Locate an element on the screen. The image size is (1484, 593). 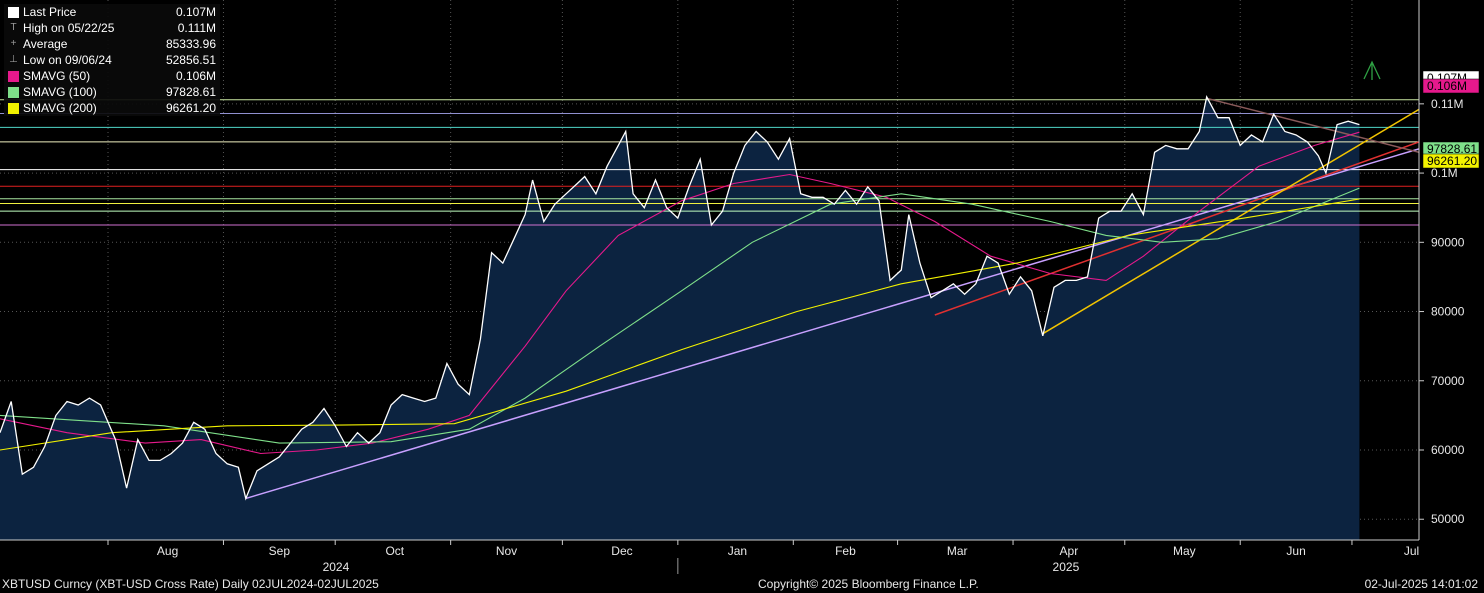
legend-item: SMAVG (100) 97828.61 is located at coordinates (112, 92).